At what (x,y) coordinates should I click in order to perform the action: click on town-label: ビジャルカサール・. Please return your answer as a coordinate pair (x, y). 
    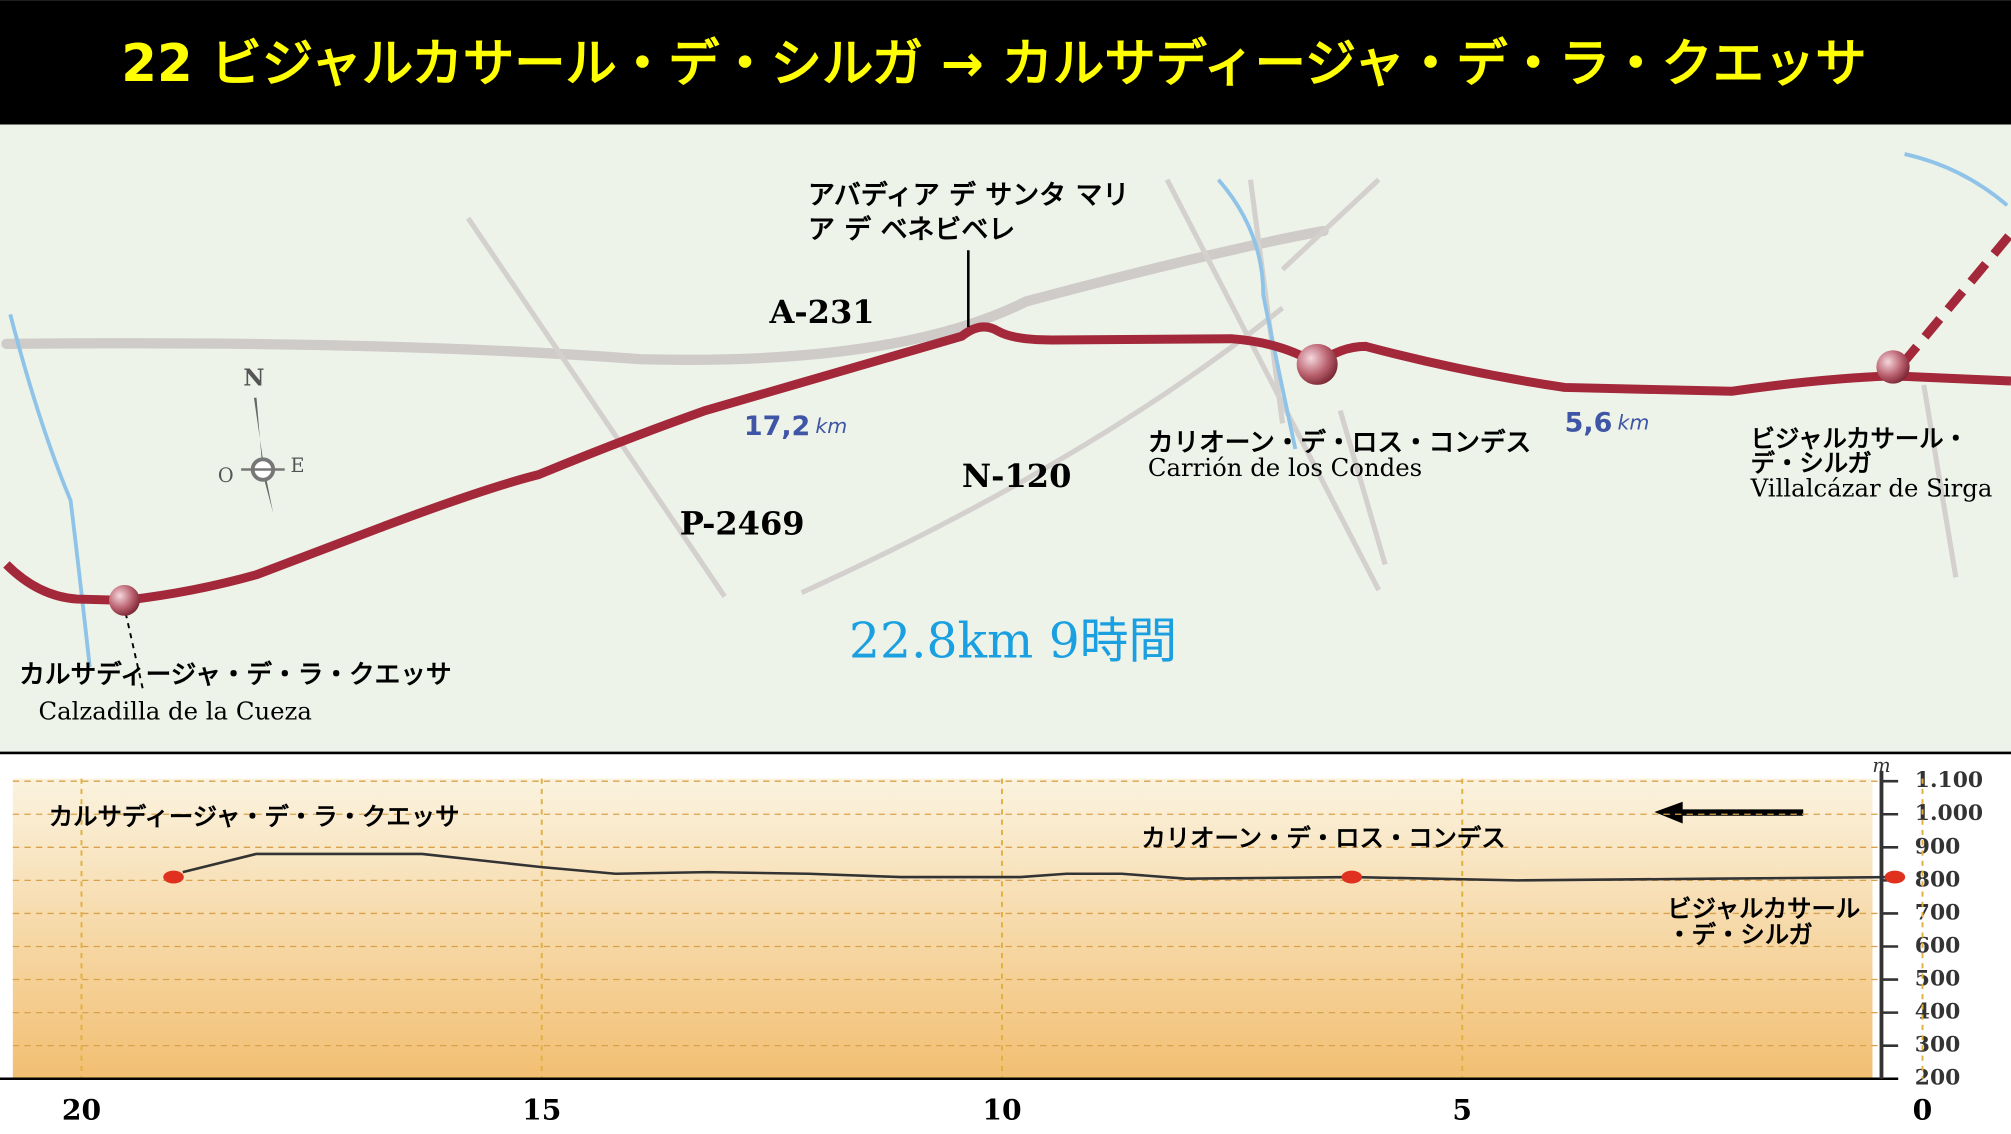
    Looking at the image, I should click on (1859, 438).